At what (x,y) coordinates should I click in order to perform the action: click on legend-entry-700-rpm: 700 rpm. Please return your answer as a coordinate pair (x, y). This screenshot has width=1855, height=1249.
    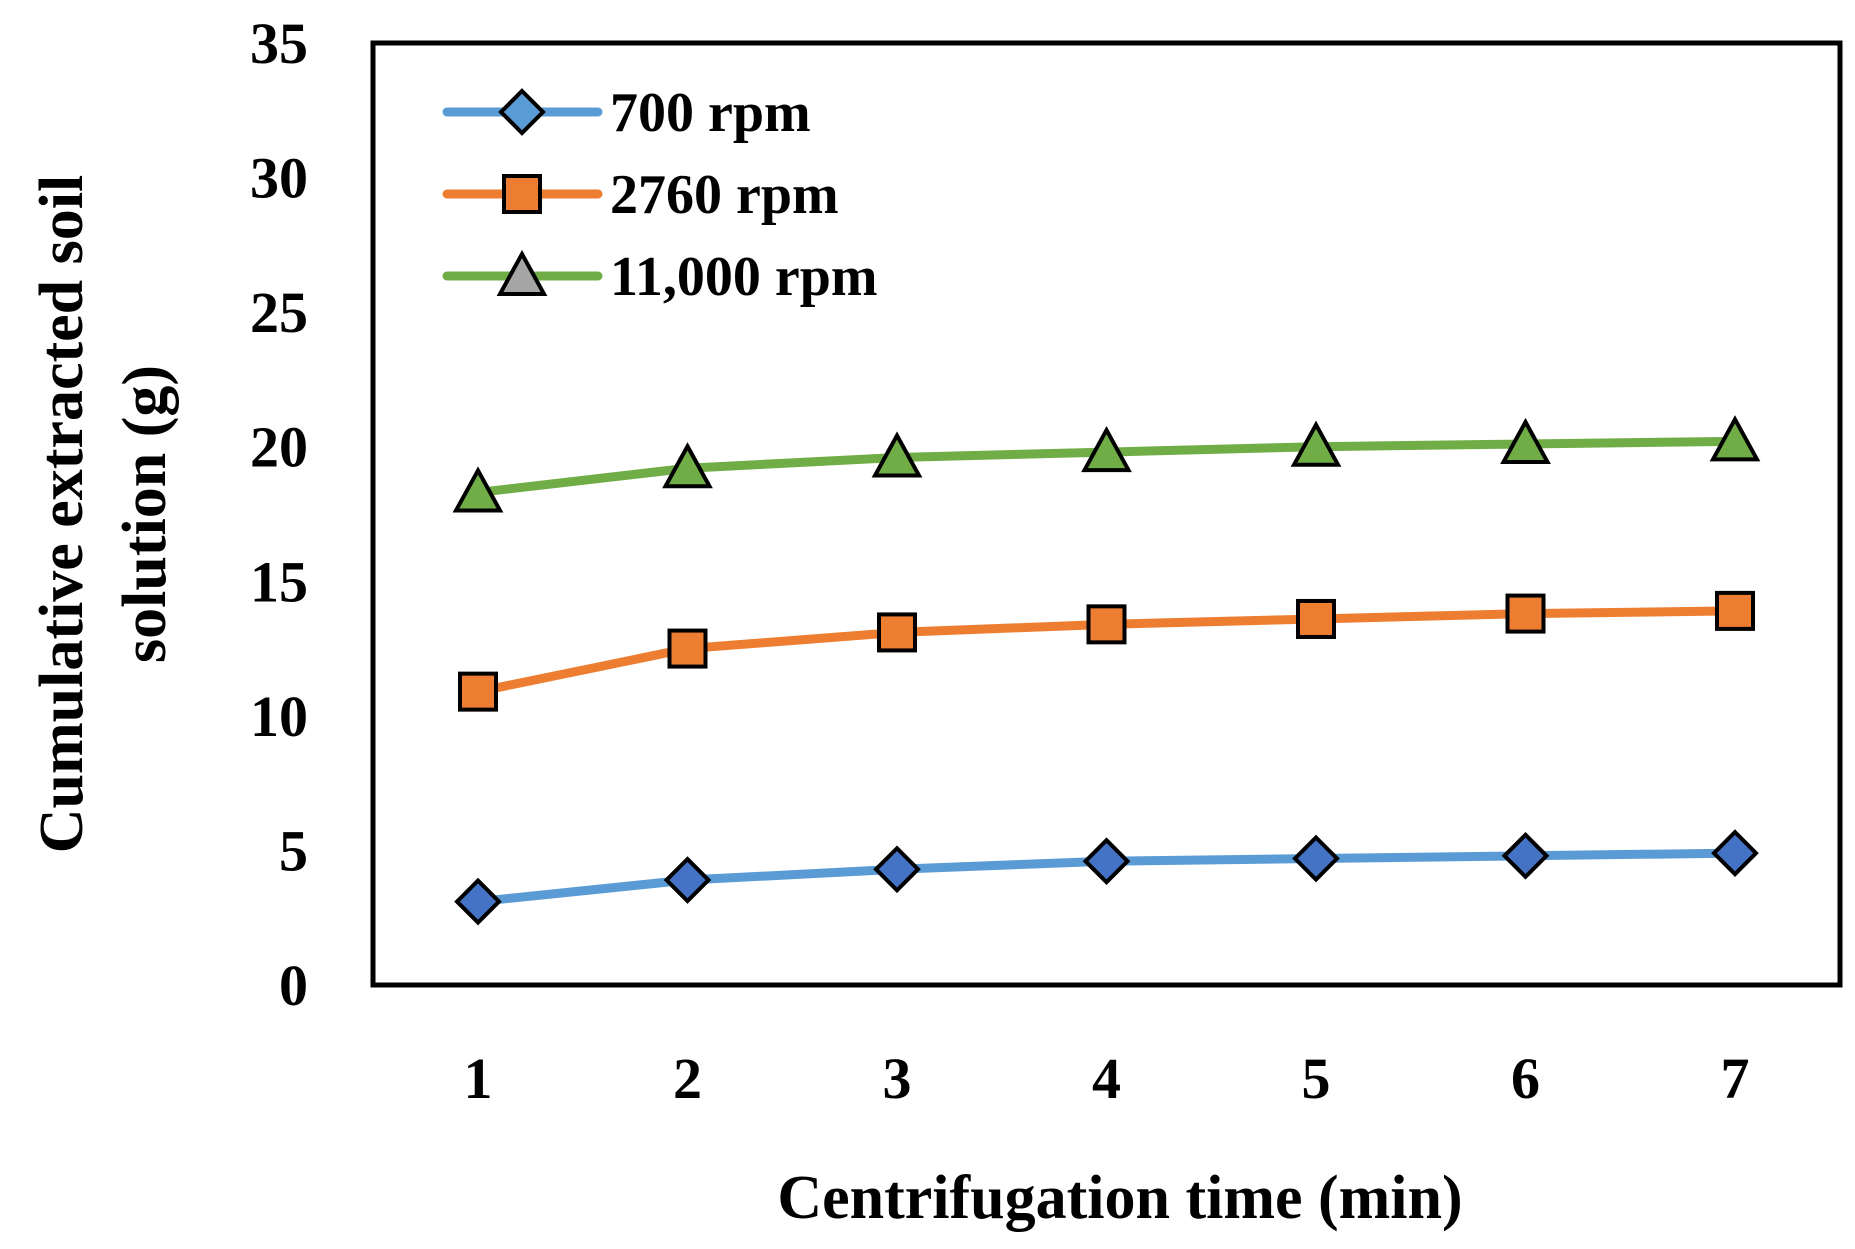
    Looking at the image, I should click on (626, 113).